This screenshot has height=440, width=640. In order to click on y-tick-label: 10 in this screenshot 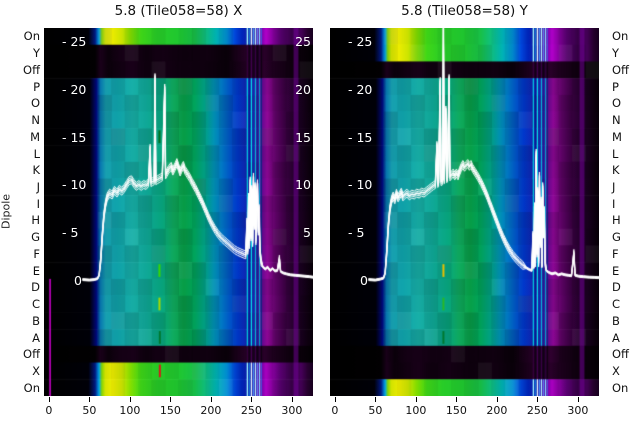, I will do `click(303, 185)`.